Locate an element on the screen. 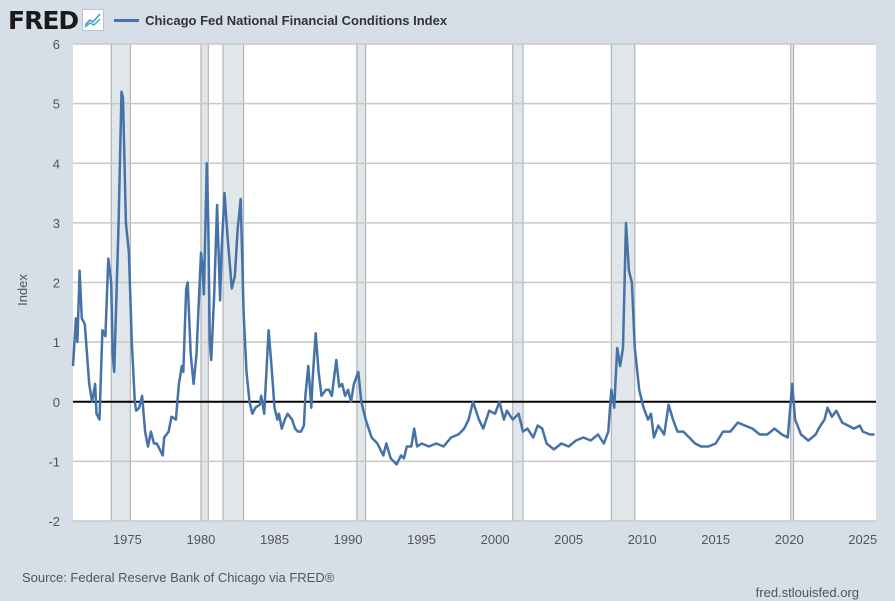  legend-swatch is located at coordinates (127, 20).